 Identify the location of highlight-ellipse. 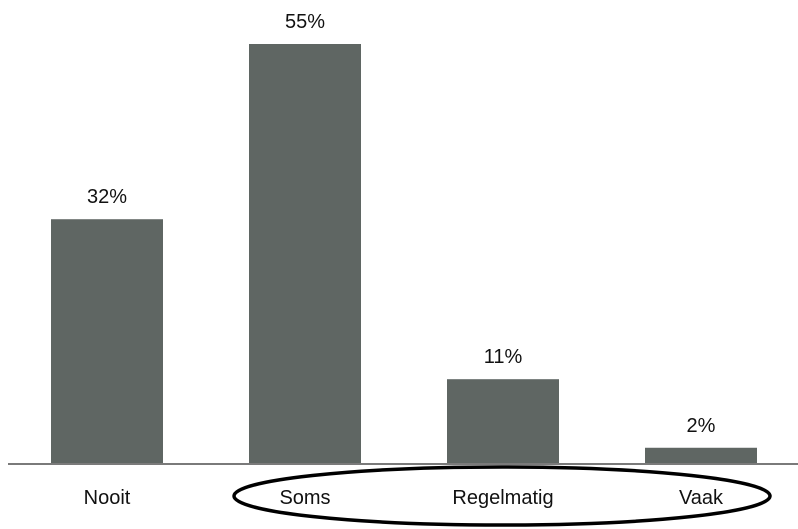
(502, 496).